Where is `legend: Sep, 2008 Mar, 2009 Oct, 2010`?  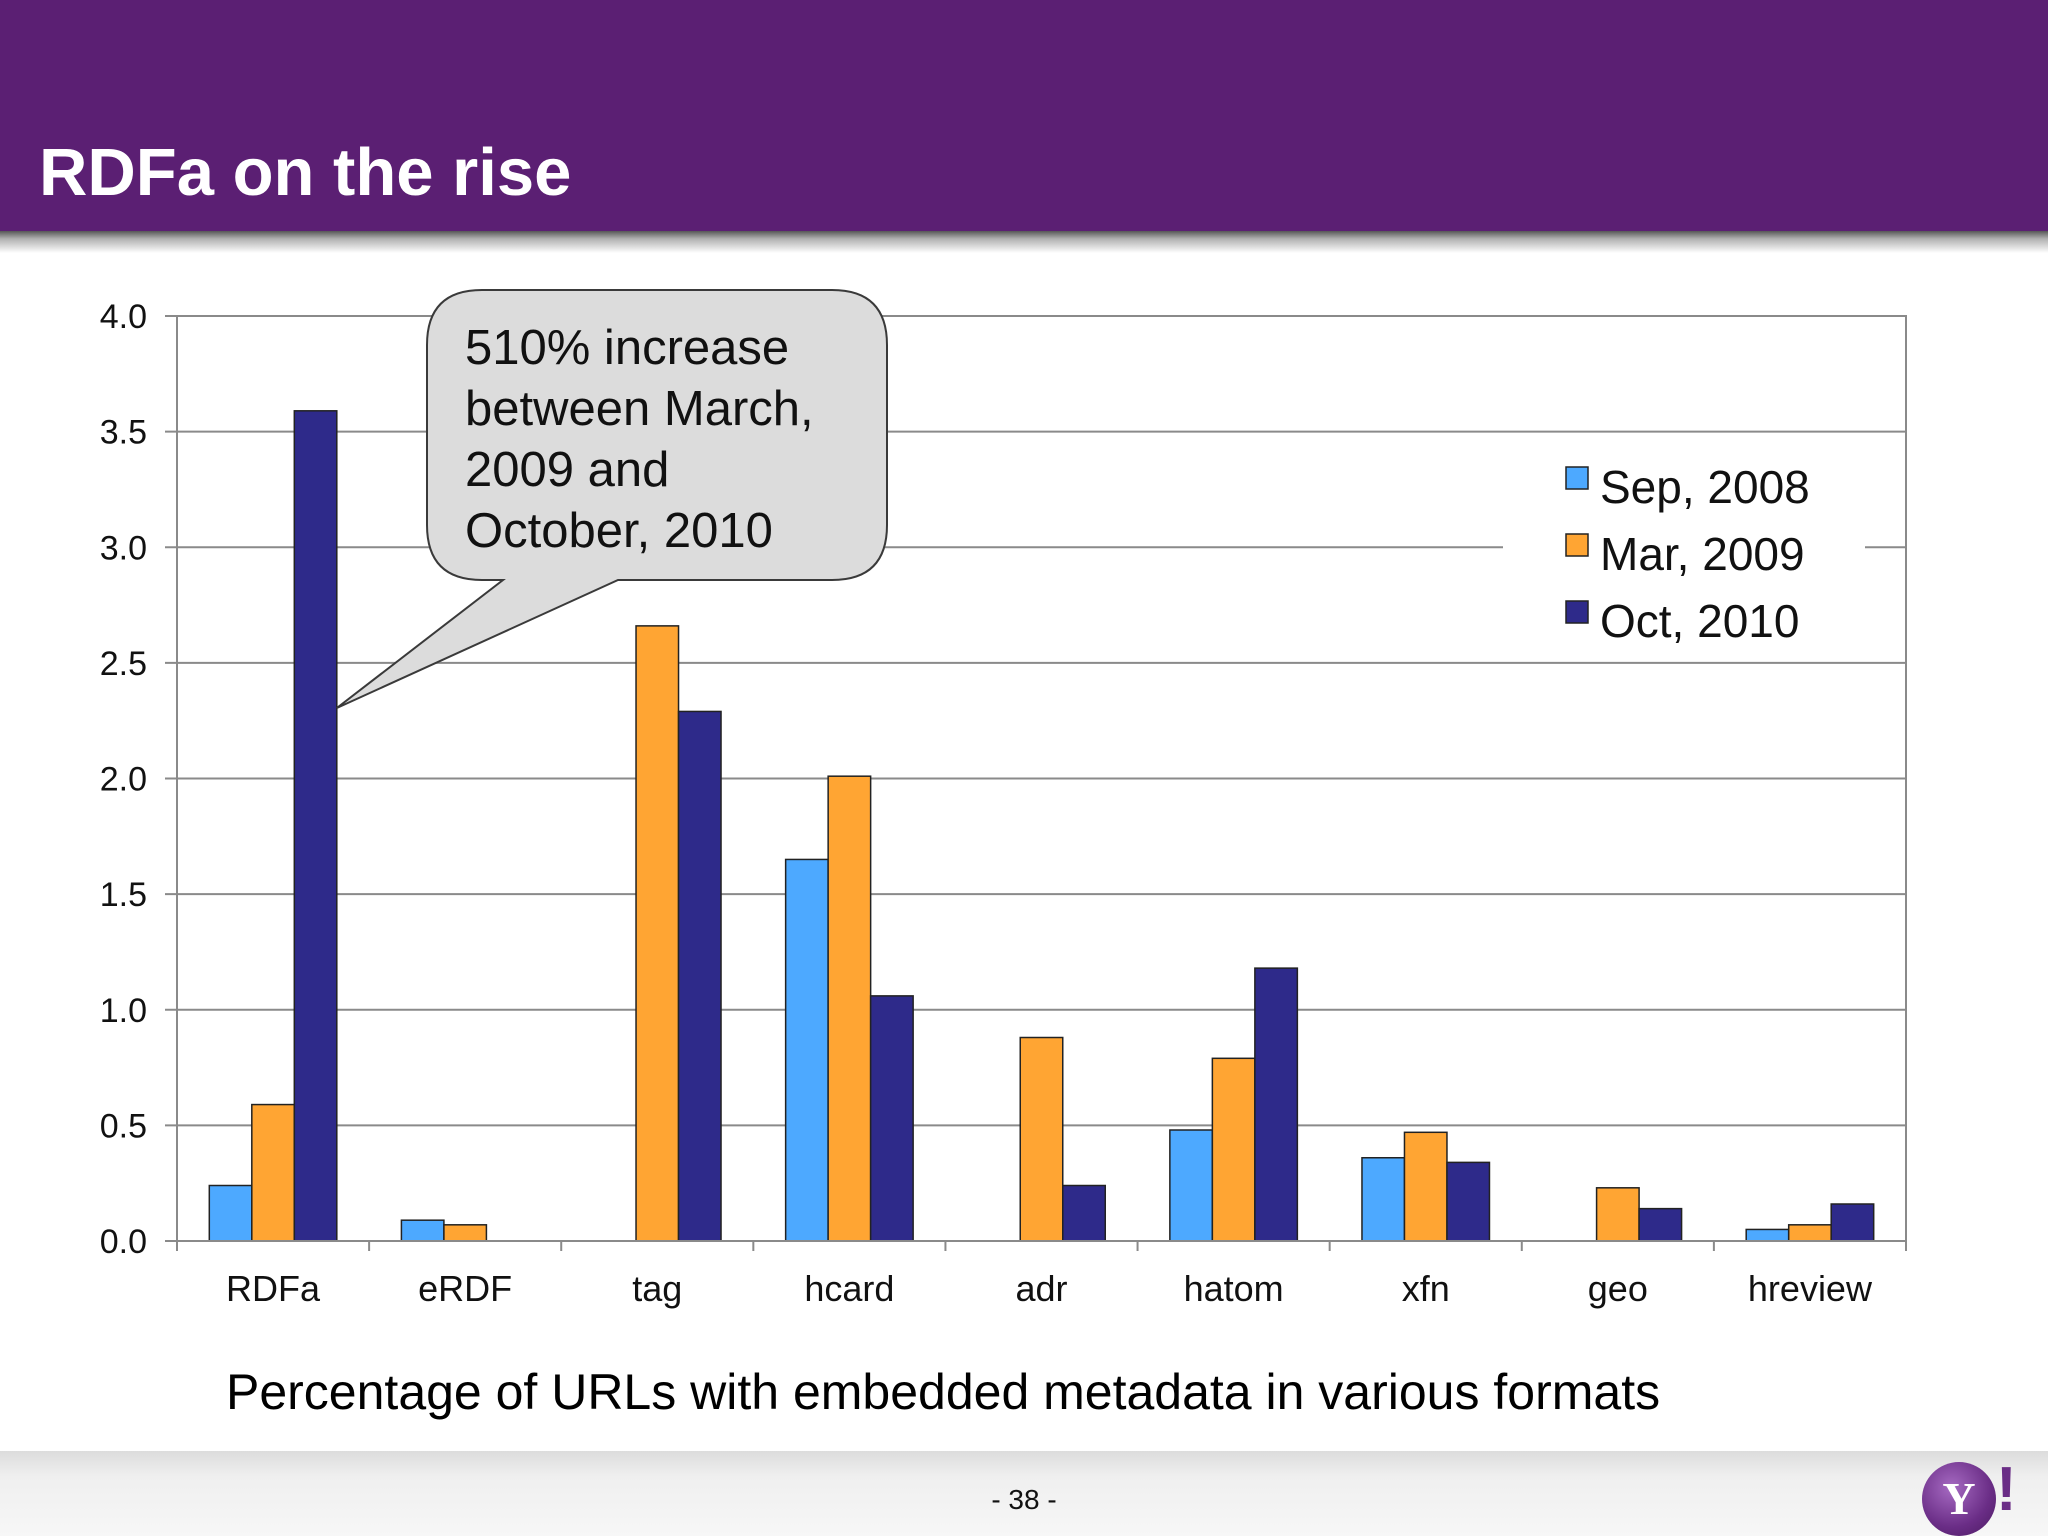 legend: Sep, 2008 Mar, 2009 Oct, 2010 is located at coordinates (1684, 549).